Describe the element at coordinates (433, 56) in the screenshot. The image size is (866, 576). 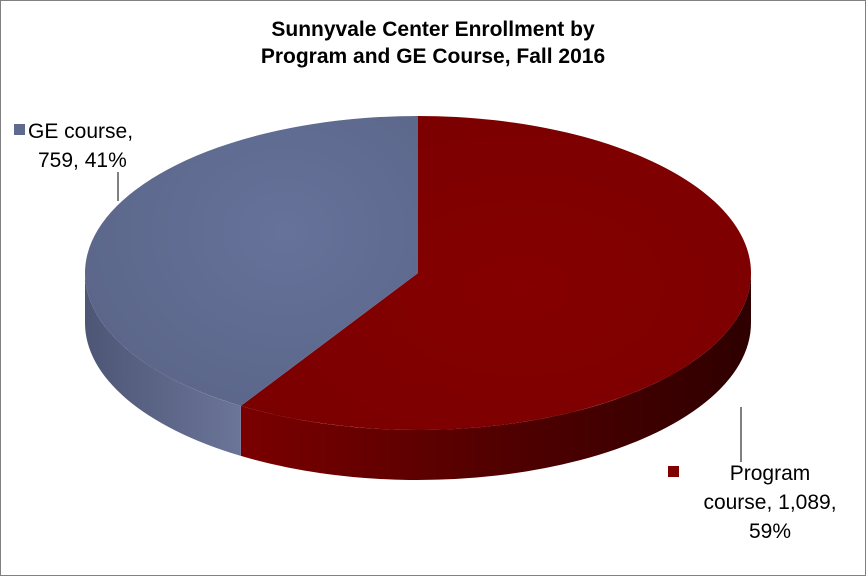
I see `chart-title-line-2: Program and GE Course, Fall 2016` at that location.